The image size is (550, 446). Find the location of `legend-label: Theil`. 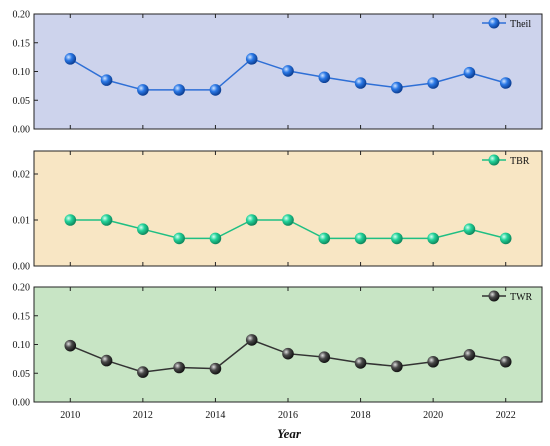

legend-label: Theil is located at coordinates (520, 24).